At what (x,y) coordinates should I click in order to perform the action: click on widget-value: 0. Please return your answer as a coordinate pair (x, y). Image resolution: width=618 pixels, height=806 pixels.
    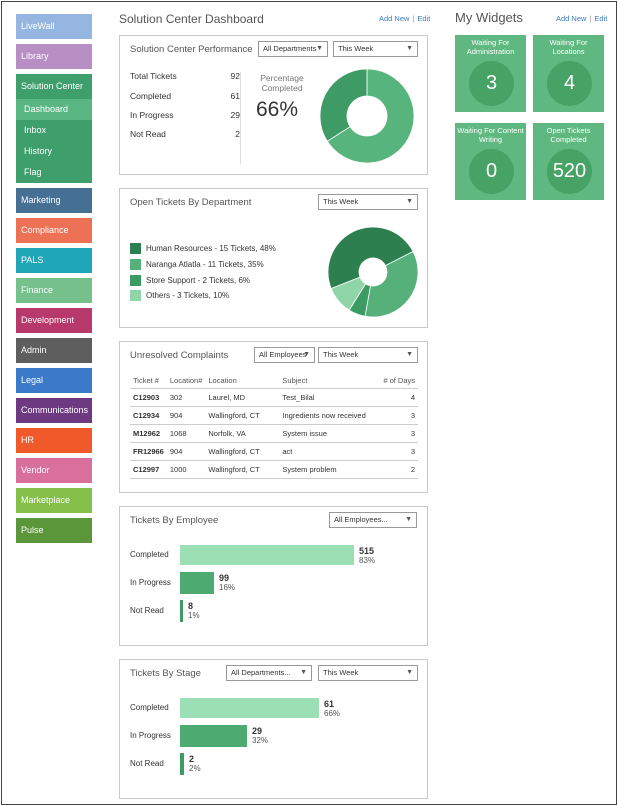
    Looking at the image, I should click on (491, 171).